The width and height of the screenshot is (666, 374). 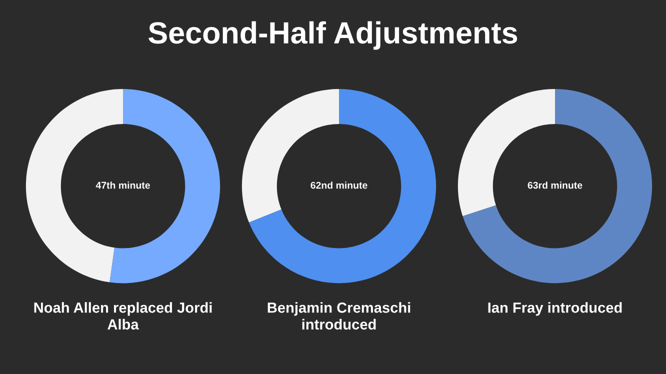 What do you see at coordinates (123, 316) in the screenshot?
I see `text: Noah Allen replaced Jordi Alba` at bounding box center [123, 316].